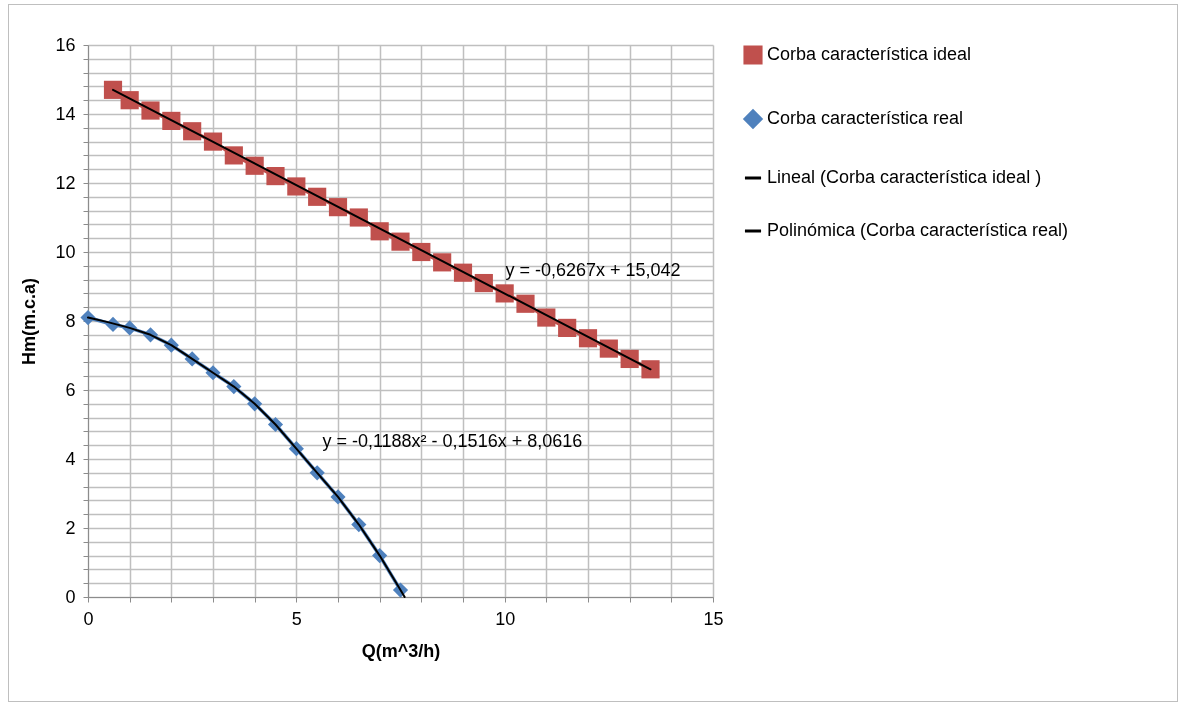  Describe the element at coordinates (70, 389) in the screenshot. I see `y-tick-label: 6` at that location.